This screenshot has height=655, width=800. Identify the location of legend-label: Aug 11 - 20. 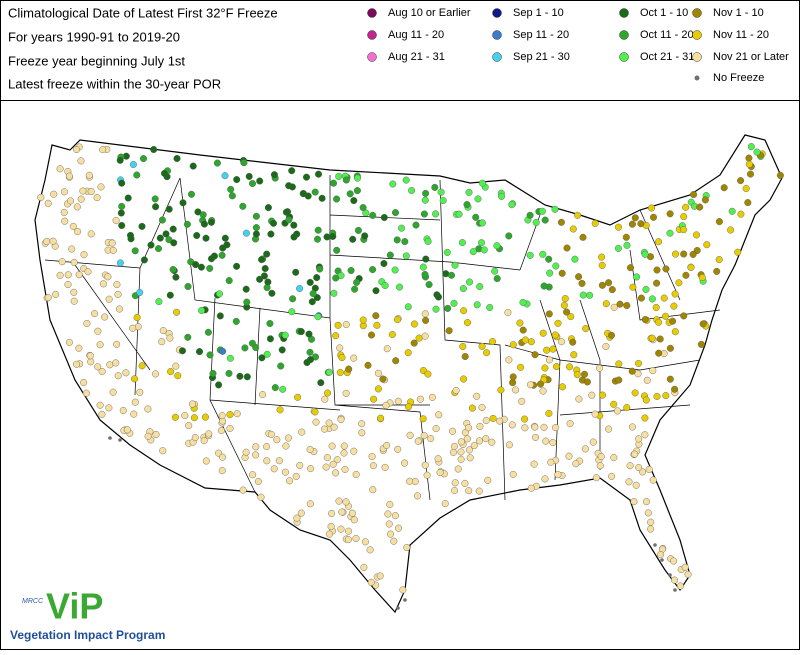
(416, 35).